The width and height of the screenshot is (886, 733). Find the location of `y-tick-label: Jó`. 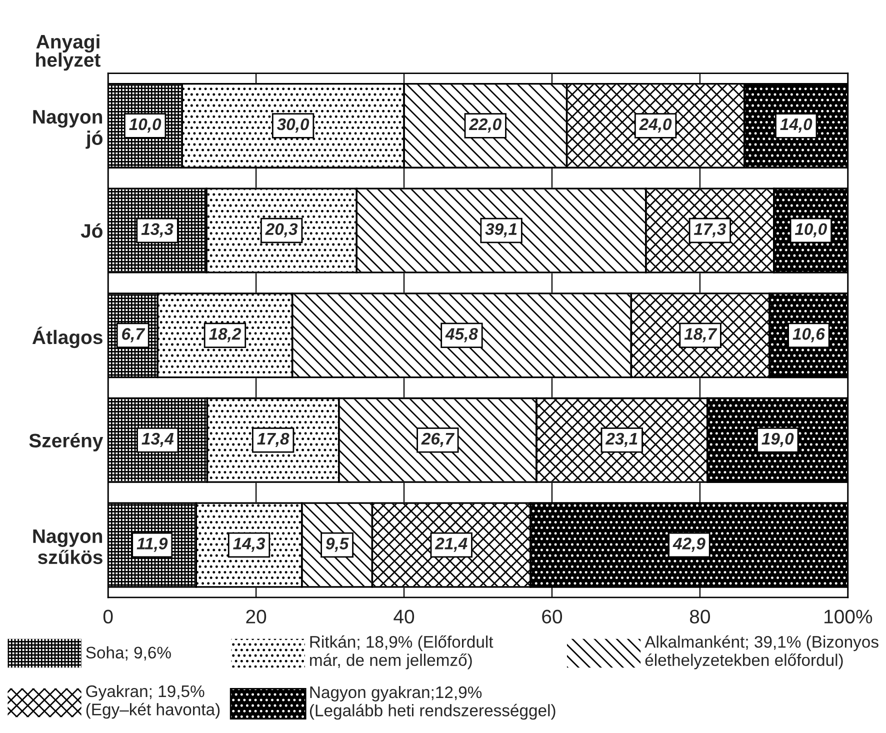

y-tick-label: Jó is located at coordinates (91, 230).